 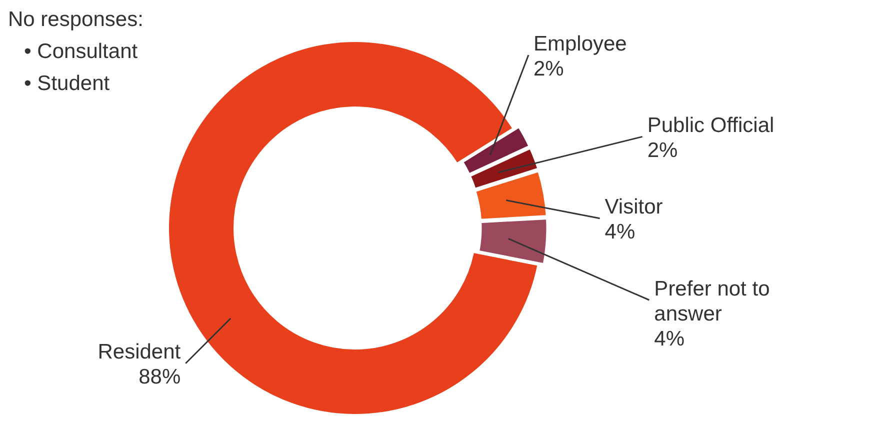 I want to click on data-label: 88%, so click(x=159, y=377).